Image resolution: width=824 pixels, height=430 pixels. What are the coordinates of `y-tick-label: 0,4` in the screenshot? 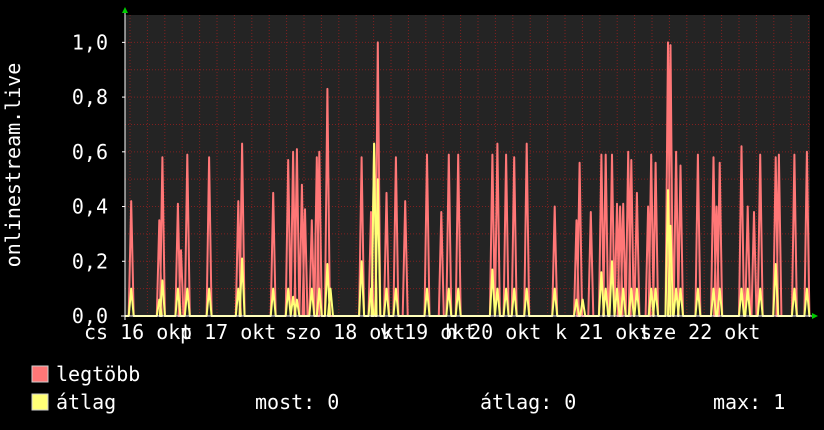 It's located at (90, 207).